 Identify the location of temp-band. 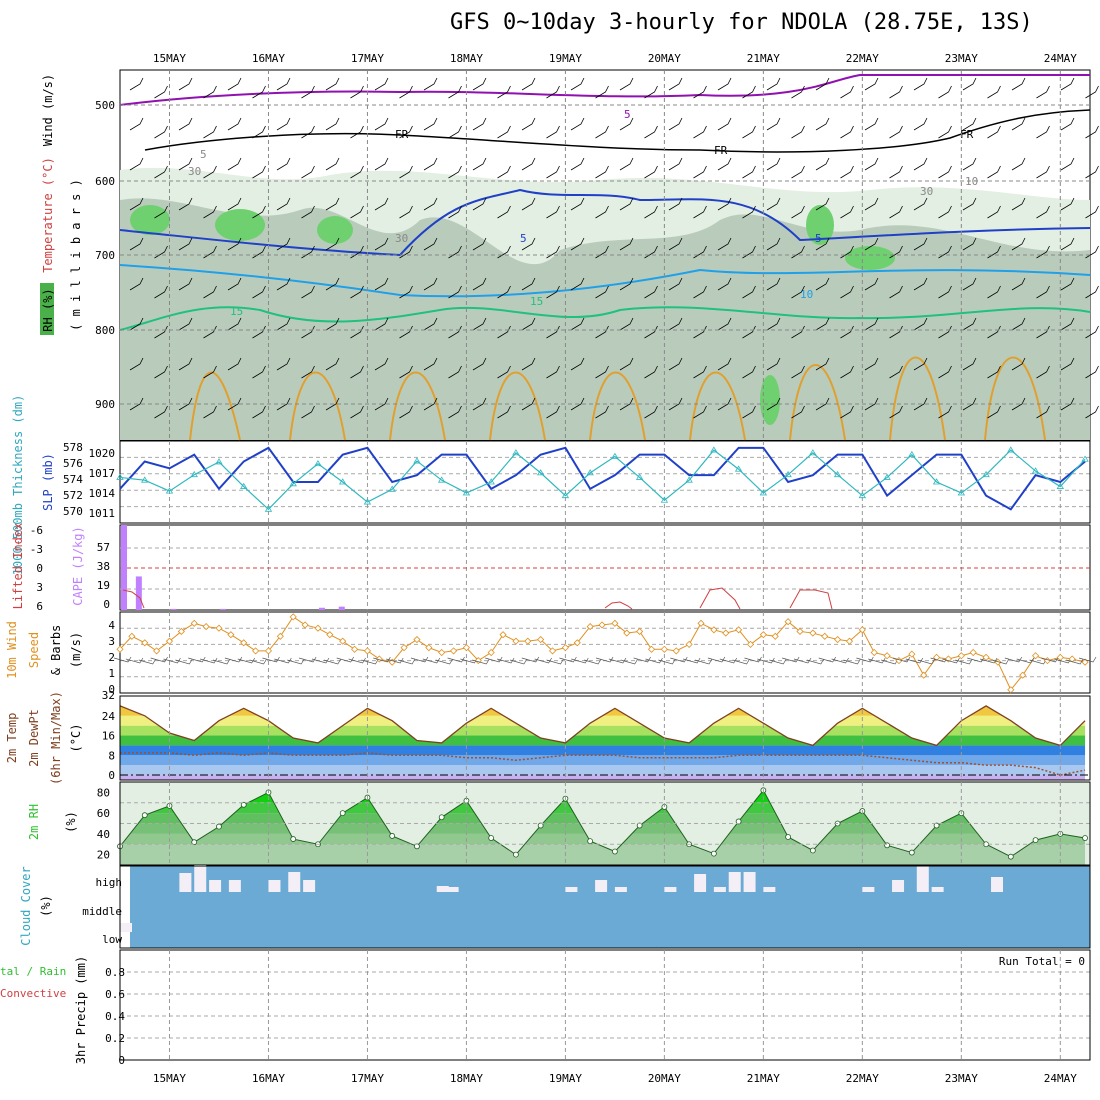
(603, 740).